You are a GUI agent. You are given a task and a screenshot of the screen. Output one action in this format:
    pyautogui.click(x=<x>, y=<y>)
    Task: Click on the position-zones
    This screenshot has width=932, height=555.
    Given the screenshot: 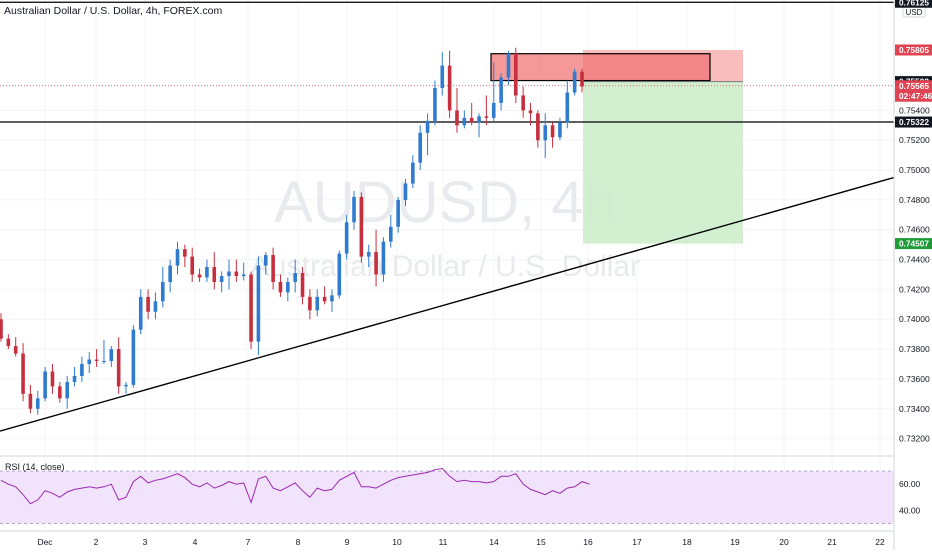 What is the action you would take?
    pyautogui.click(x=616, y=146)
    